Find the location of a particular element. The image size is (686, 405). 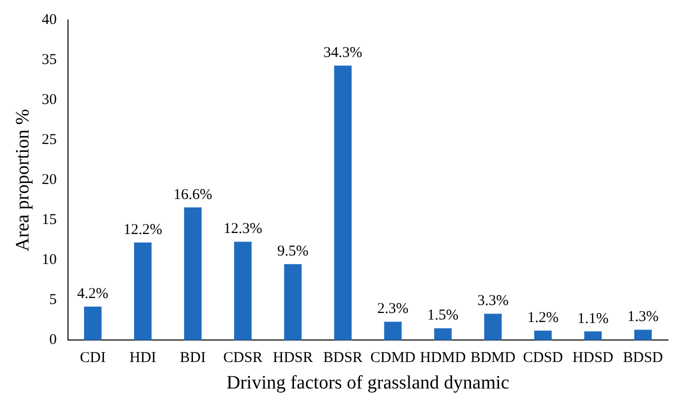

x-tick-label: CDMD is located at coordinates (393, 358).